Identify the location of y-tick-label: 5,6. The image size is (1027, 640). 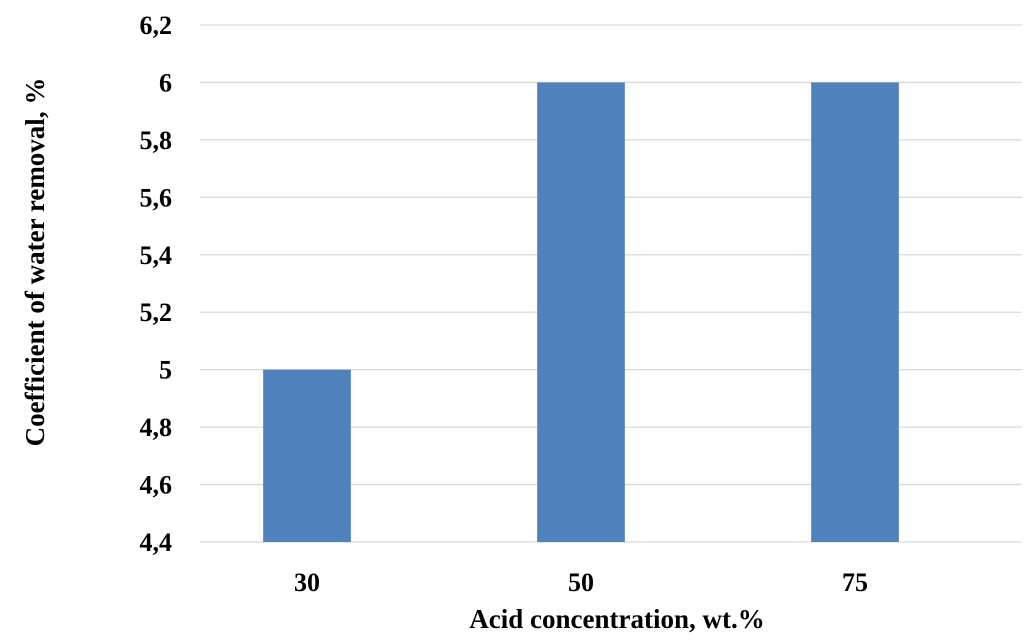
(156, 197).